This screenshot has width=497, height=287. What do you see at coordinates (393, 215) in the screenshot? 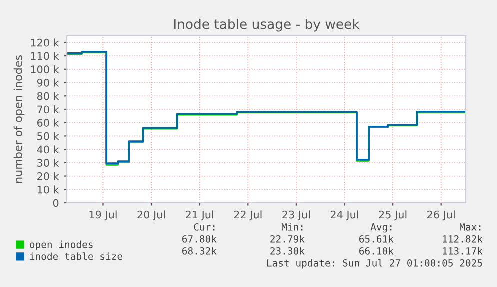
I see `x-tick-label: 25 Jul` at bounding box center [393, 215].